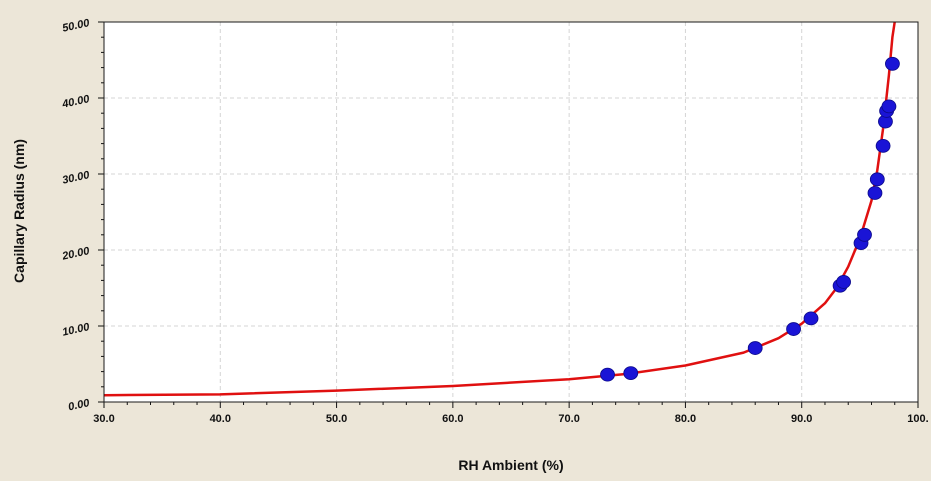 This screenshot has height=481, width=931. I want to click on y-tick-label: 30.00, so click(76, 178).